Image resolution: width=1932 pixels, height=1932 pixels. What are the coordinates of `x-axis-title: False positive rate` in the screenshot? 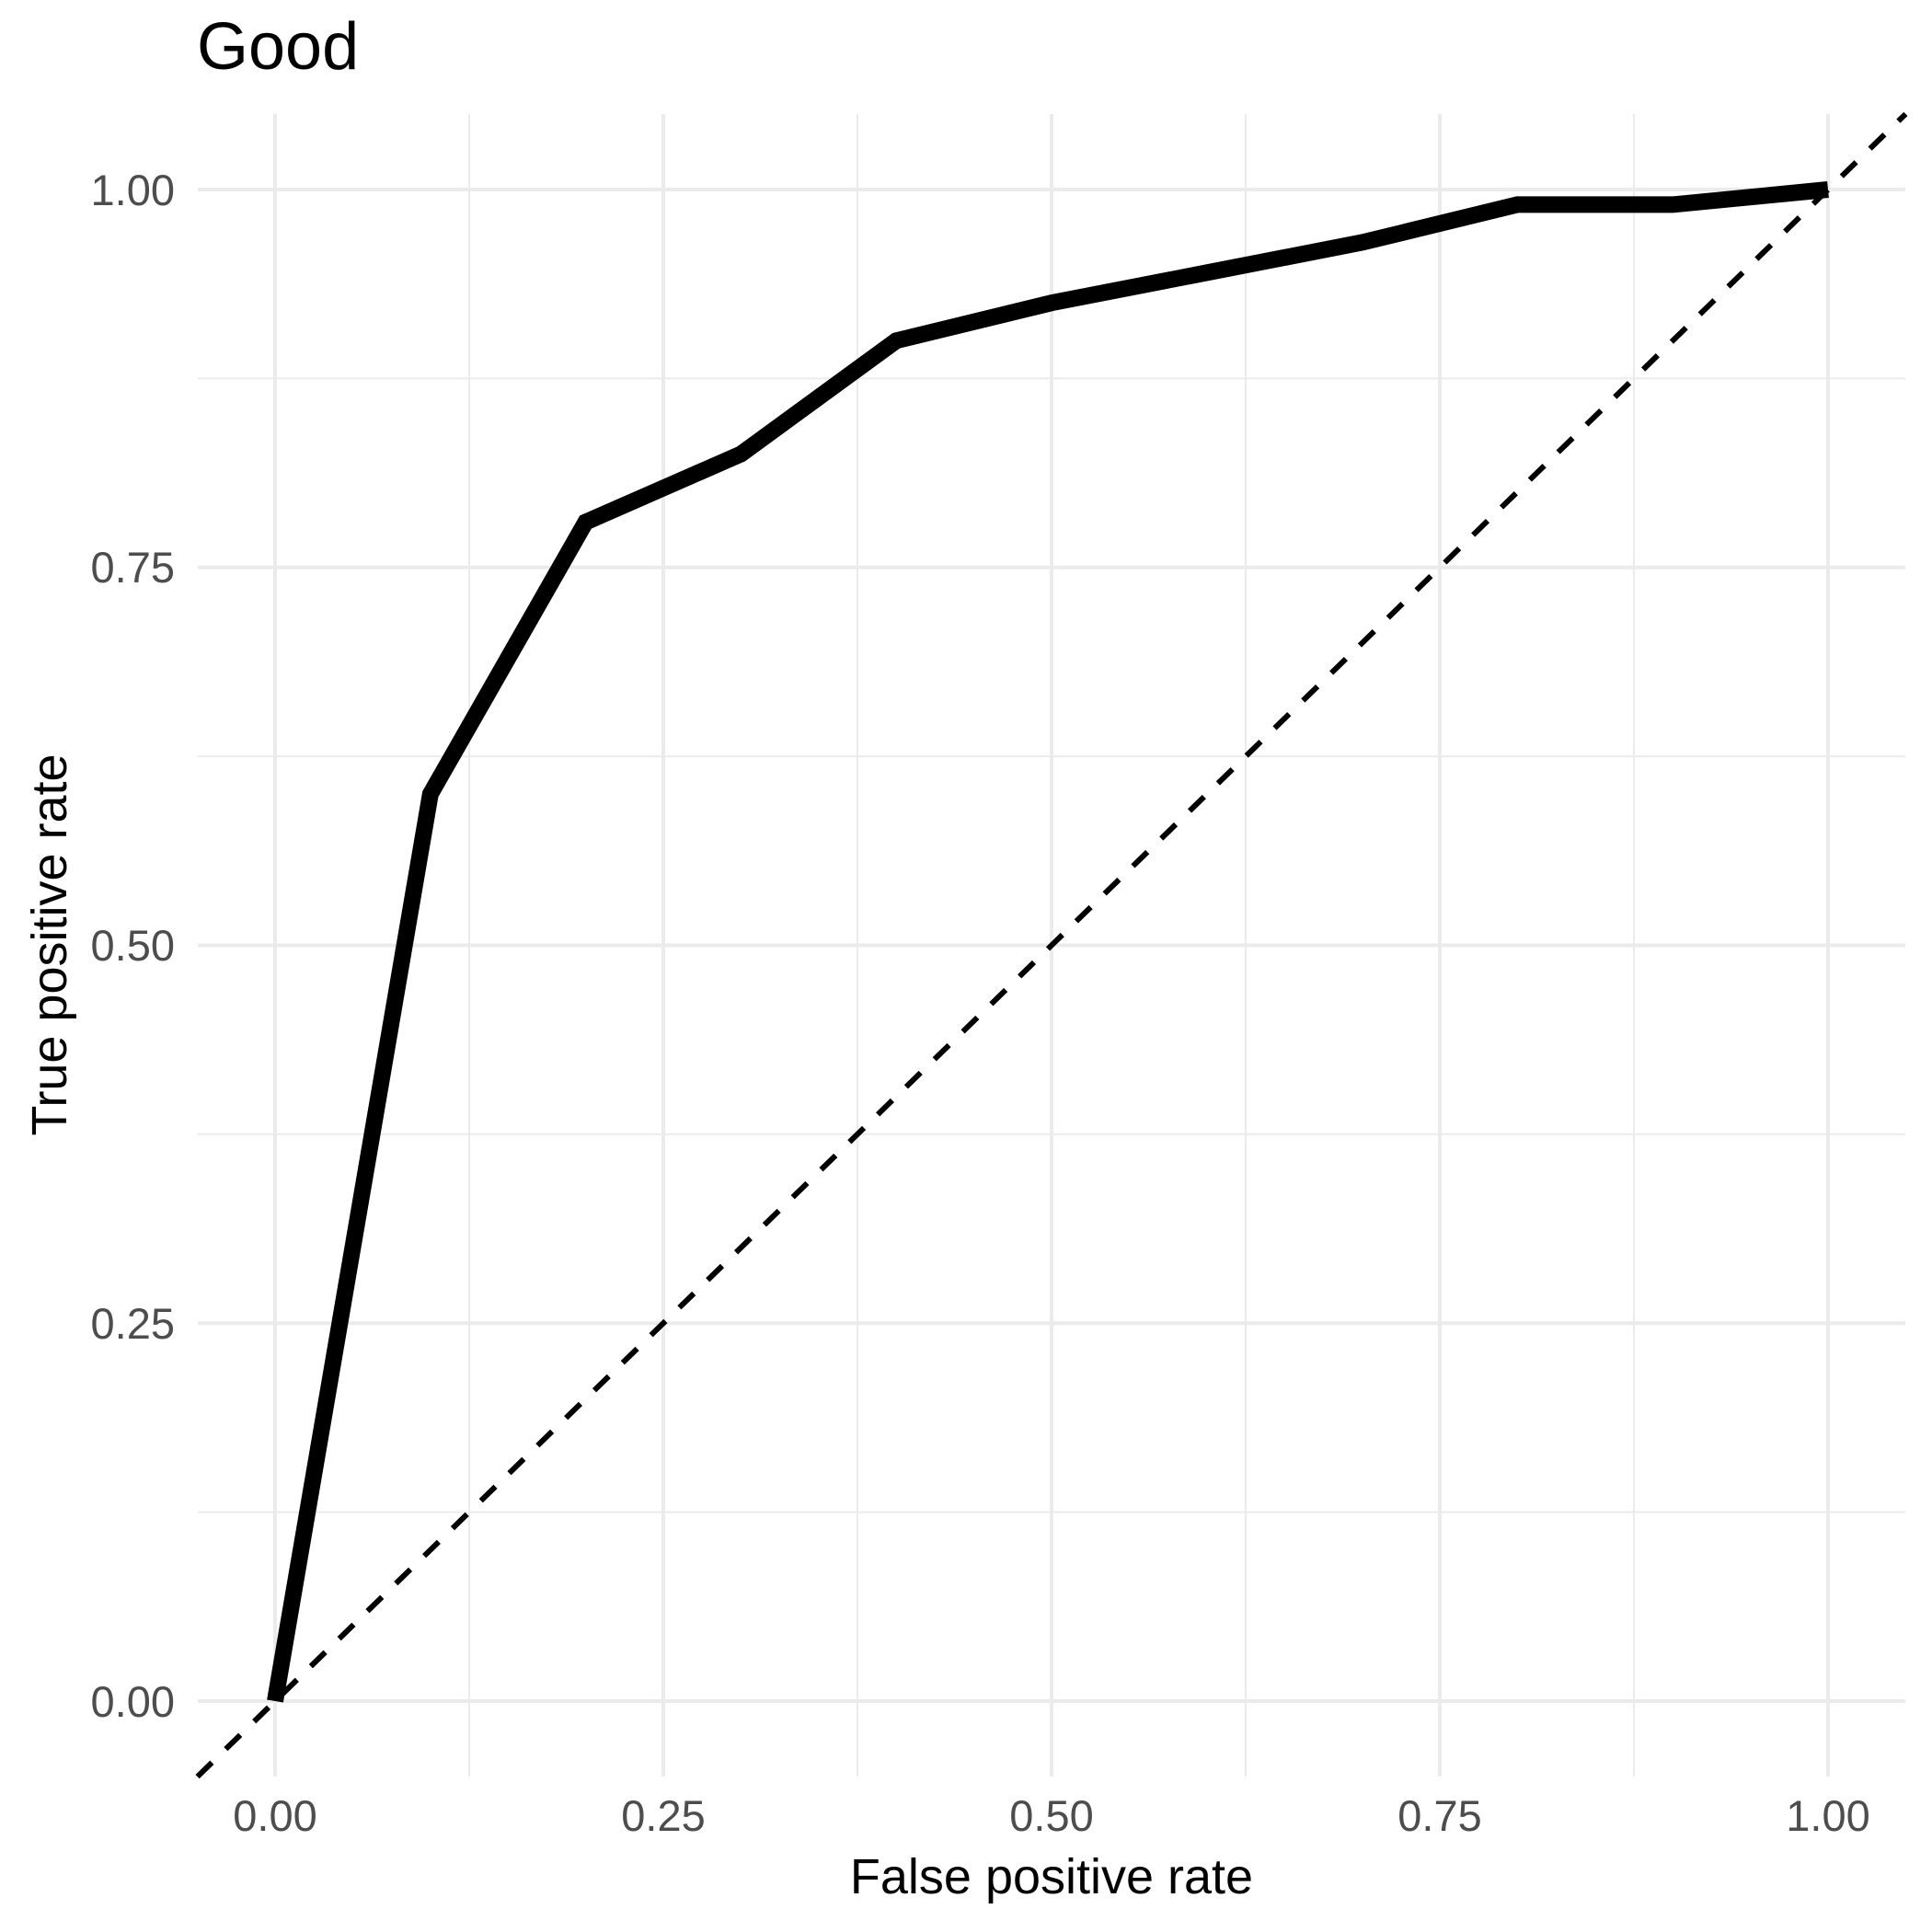 It's located at (1051, 1876).